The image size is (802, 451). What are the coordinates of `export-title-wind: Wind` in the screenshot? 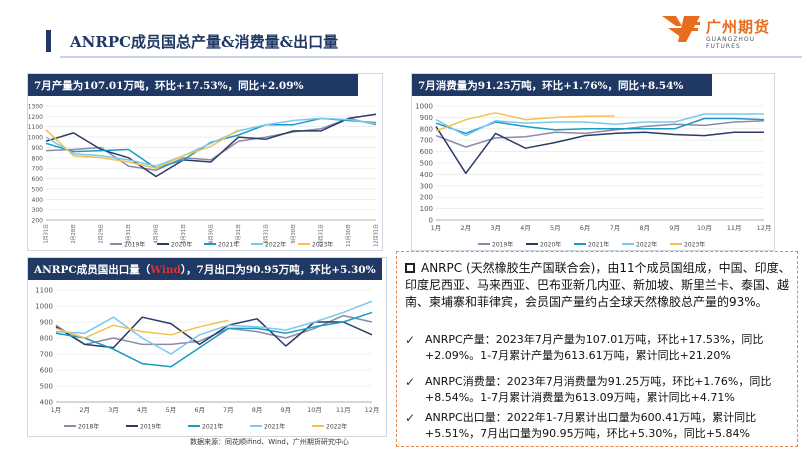 It's located at (165, 270).